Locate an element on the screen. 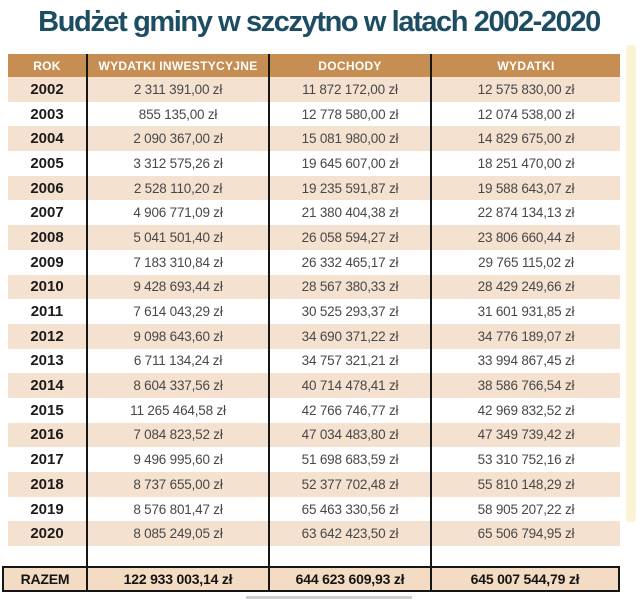 The image size is (638, 600). expenses-cell: 38 586 766,54 zł is located at coordinates (526, 386).